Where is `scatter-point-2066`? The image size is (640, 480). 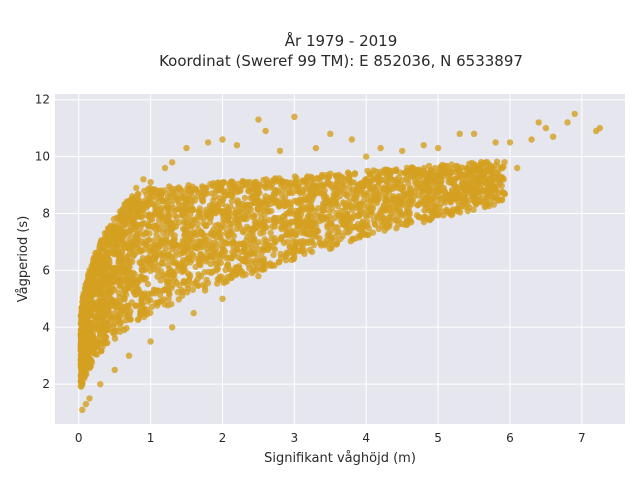 scatter-point-2066 is located at coordinates (195, 267).